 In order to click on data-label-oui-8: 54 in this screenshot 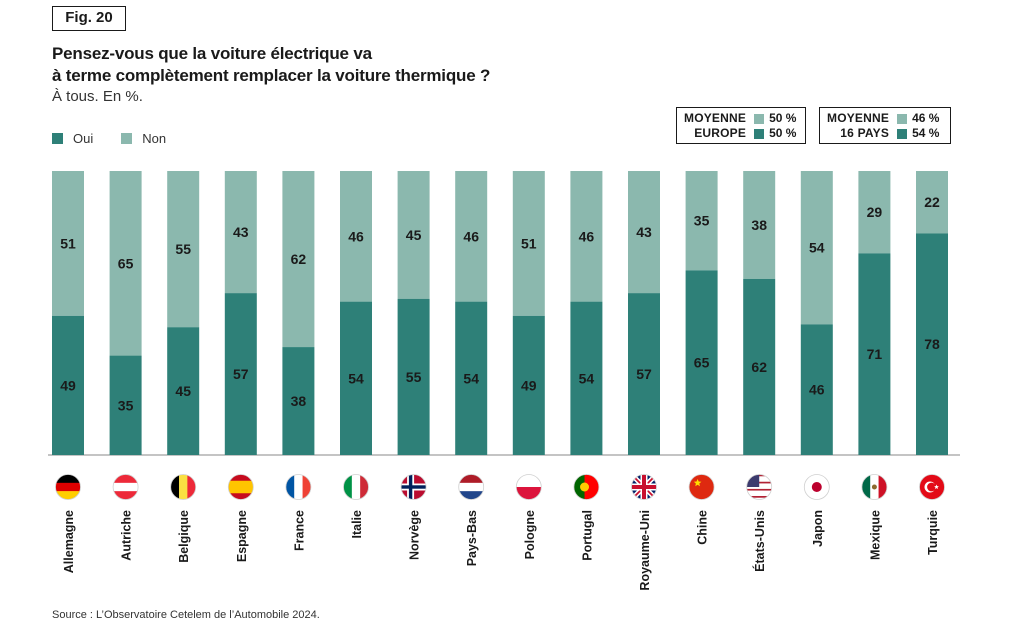, I will do `click(471, 378)`.